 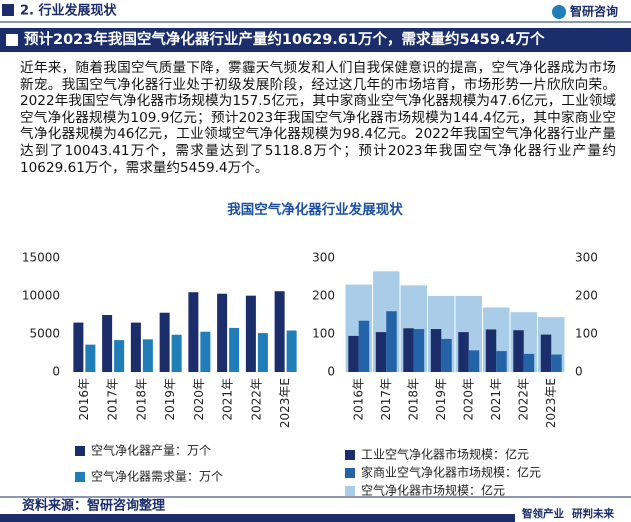 I want to click on charts-title: 我国空气净化器行业发展现状, so click(x=315, y=209).